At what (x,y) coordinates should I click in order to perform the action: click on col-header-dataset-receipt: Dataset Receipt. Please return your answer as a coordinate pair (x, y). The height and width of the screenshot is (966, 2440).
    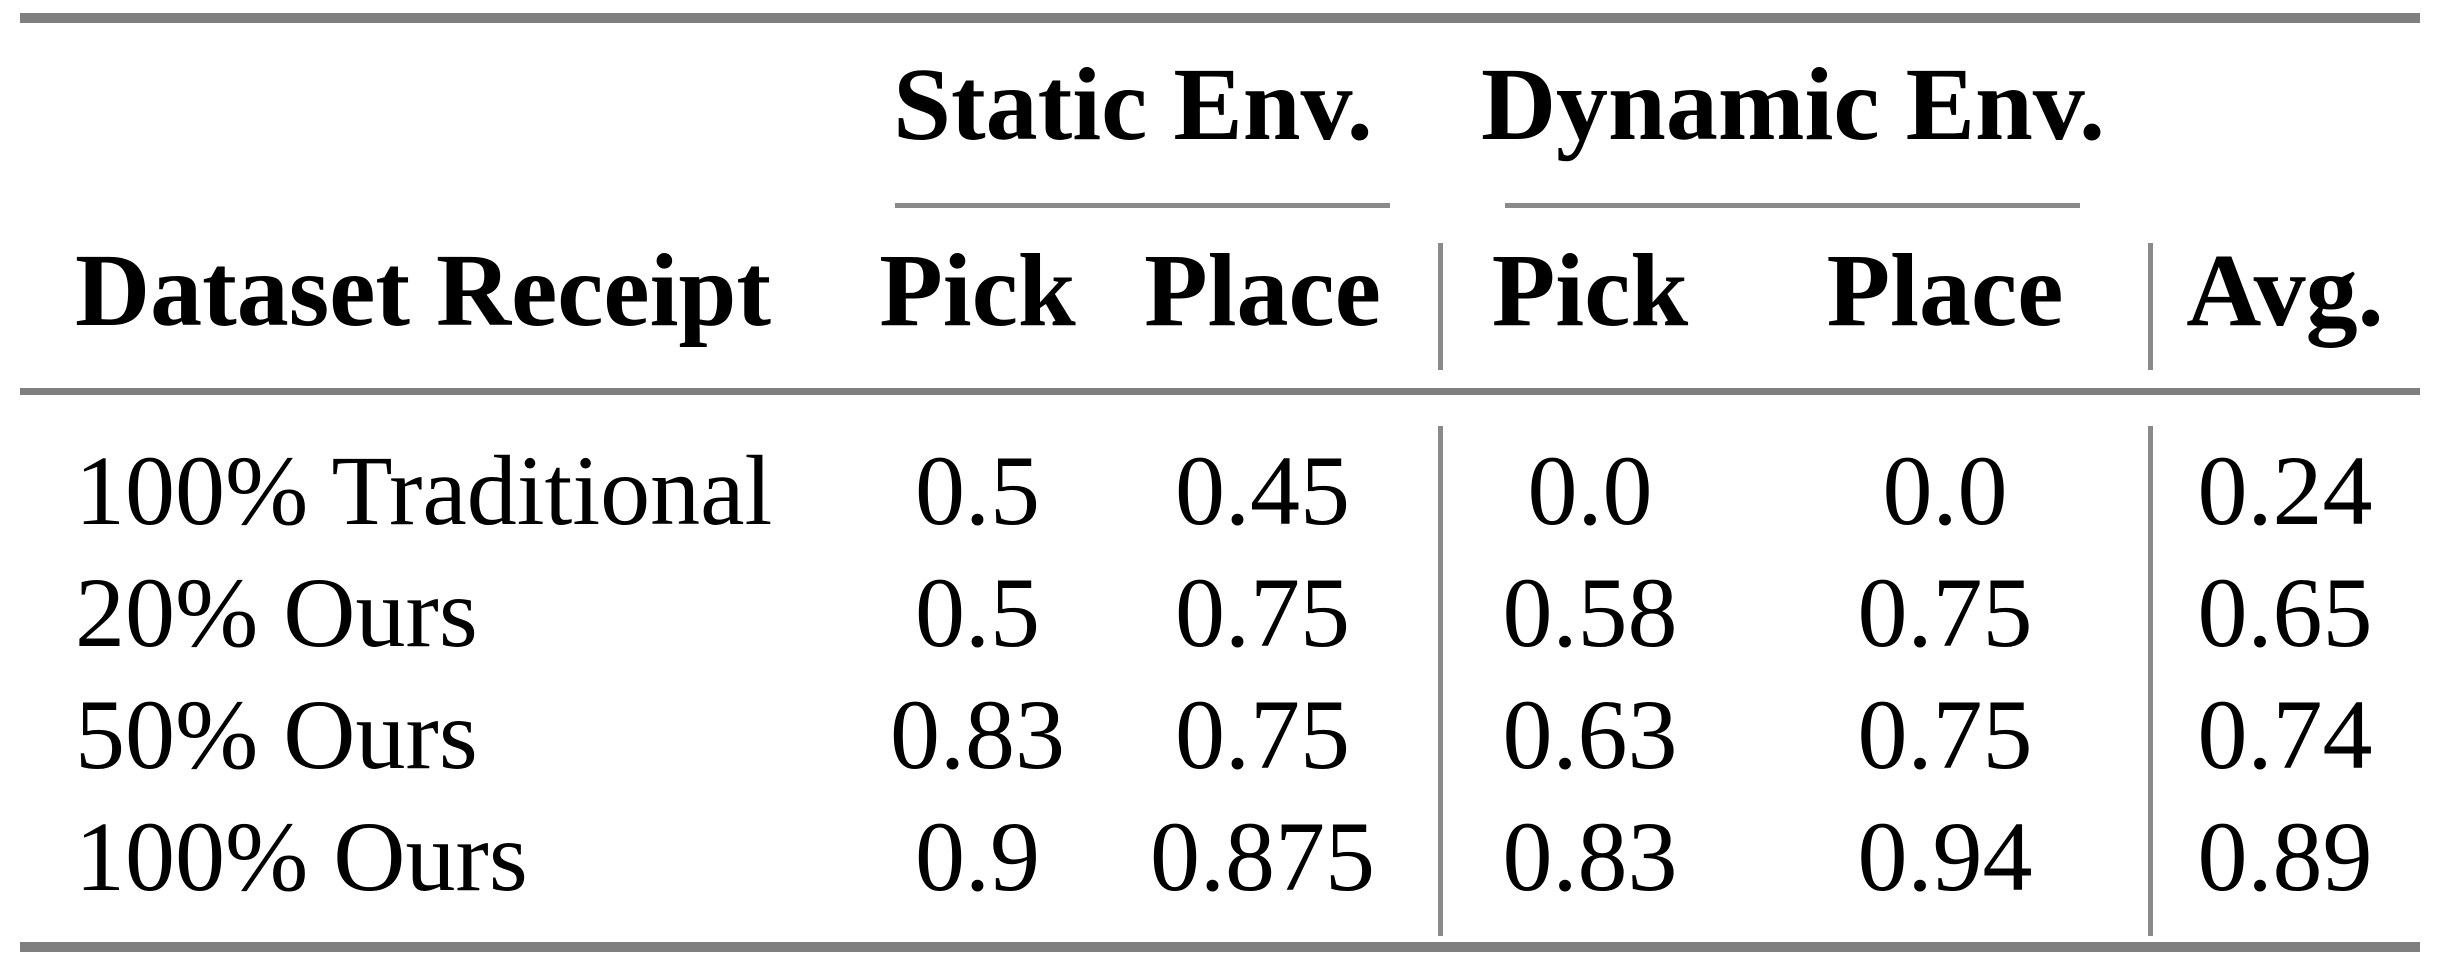
    Looking at the image, I should click on (423, 290).